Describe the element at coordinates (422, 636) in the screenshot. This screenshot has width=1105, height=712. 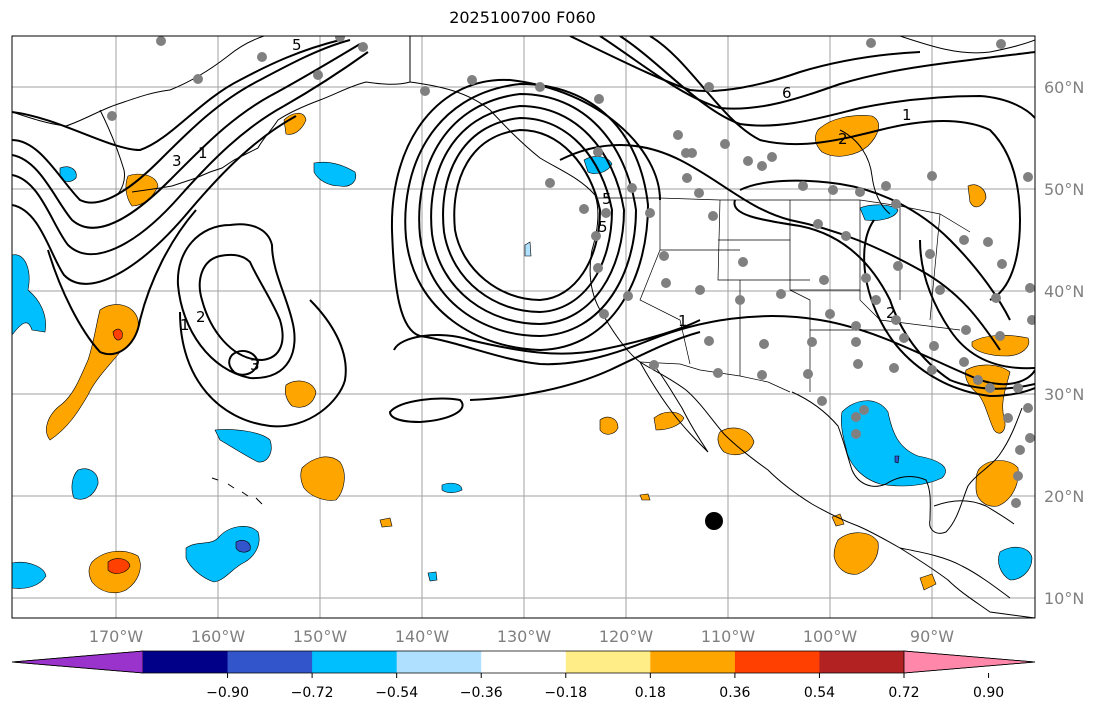
I see `lon-label: 140°W` at that location.